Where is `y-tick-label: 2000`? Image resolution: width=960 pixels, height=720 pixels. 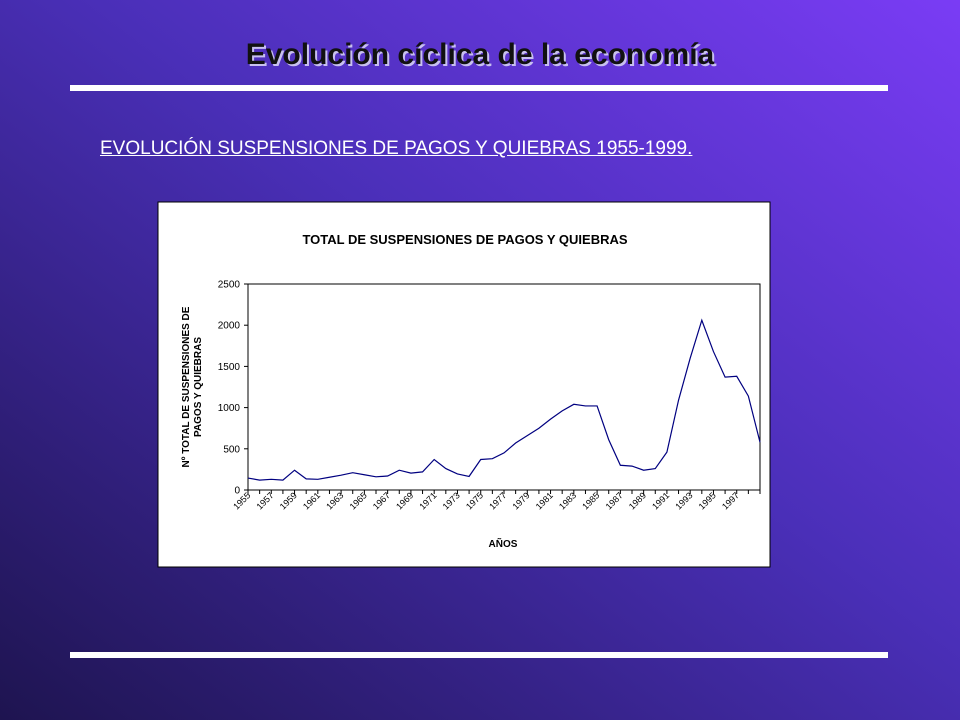 y-tick-label: 2000 is located at coordinates (229, 326).